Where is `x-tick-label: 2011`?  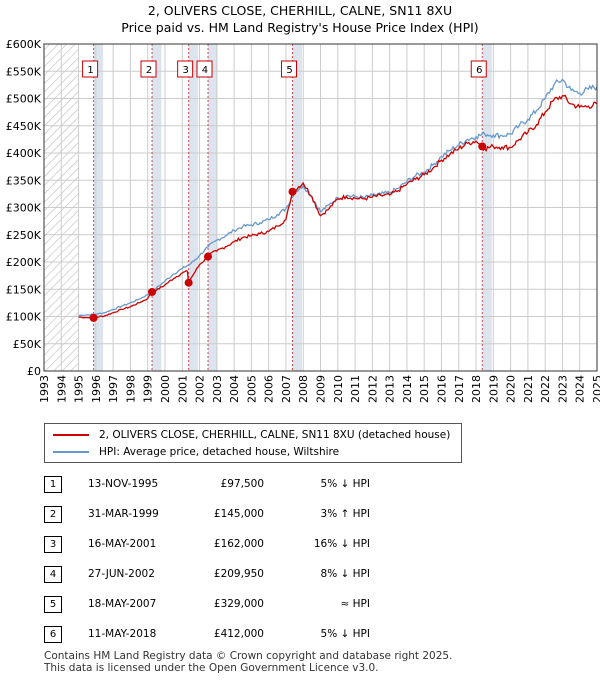 x-tick-label: 2011 is located at coordinates (355, 389).